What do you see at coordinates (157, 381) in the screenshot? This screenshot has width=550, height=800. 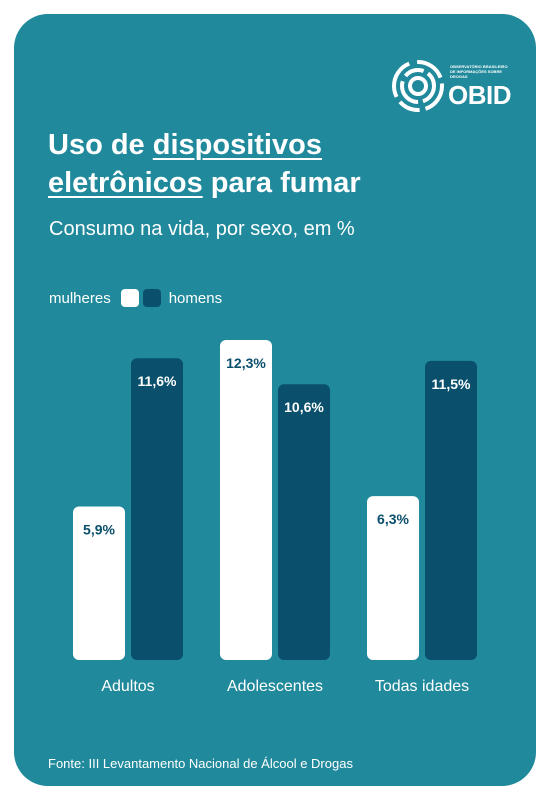 I see `data-label-men-0: 11,6%` at bounding box center [157, 381].